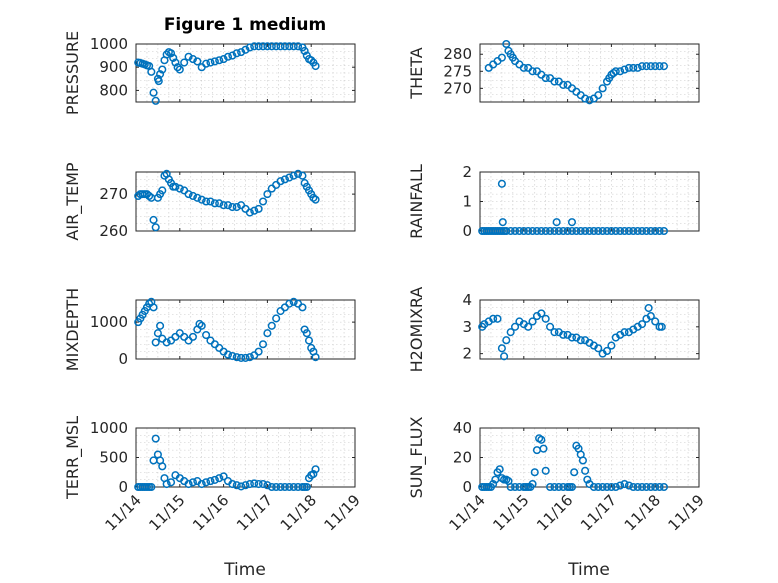 The image size is (778, 583). What do you see at coordinates (462, 428) in the screenshot?
I see `y-tick-label: 40` at bounding box center [462, 428].